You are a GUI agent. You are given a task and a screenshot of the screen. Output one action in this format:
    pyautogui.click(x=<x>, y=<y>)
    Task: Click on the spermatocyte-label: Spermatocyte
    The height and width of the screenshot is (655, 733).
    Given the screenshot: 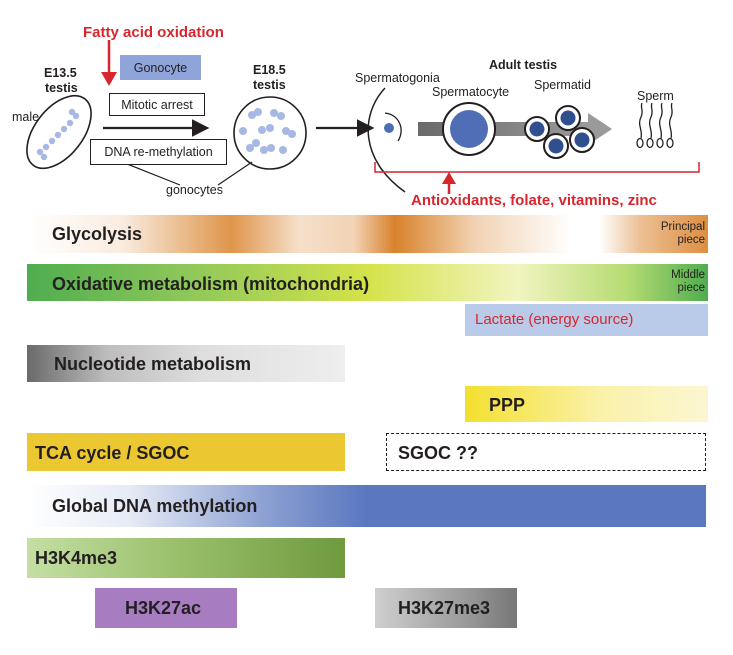 What is the action you would take?
    pyautogui.click(x=471, y=92)
    